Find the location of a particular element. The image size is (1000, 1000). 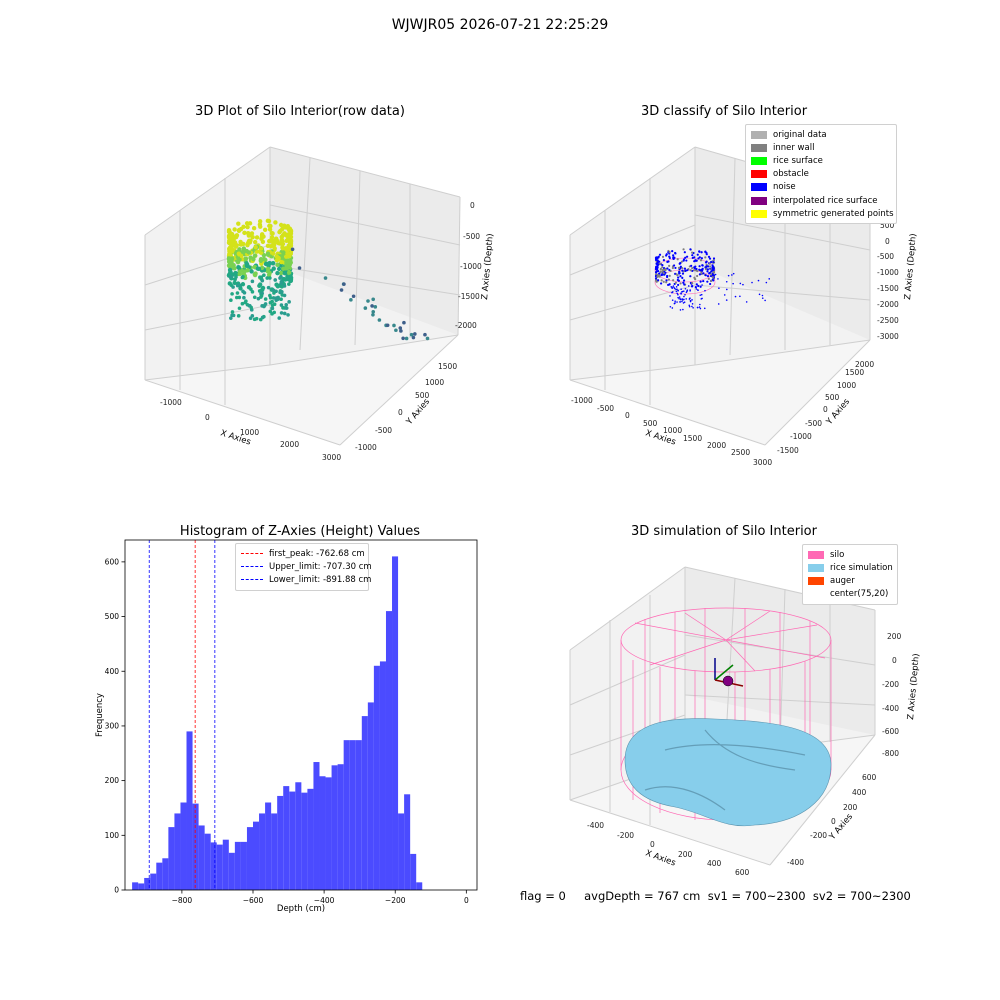

histogram-axes-frame is located at coordinates (301, 715).